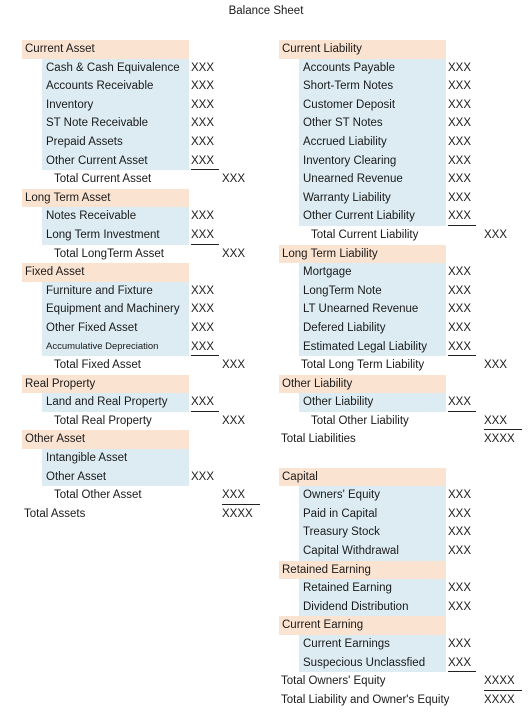  What do you see at coordinates (103, 179) in the screenshot?
I see `total-label: Total Current Asset` at bounding box center [103, 179].